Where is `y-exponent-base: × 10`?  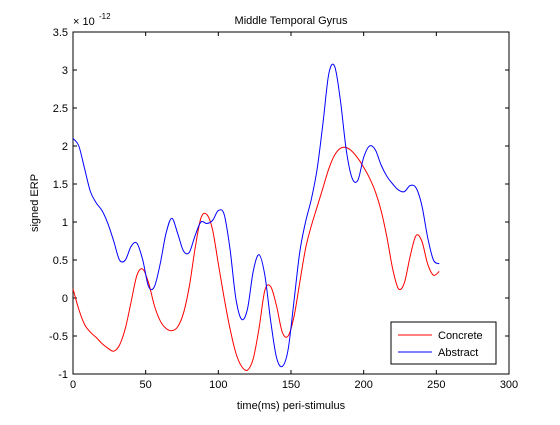
y-exponent-base: × 10 is located at coordinates (84, 22).